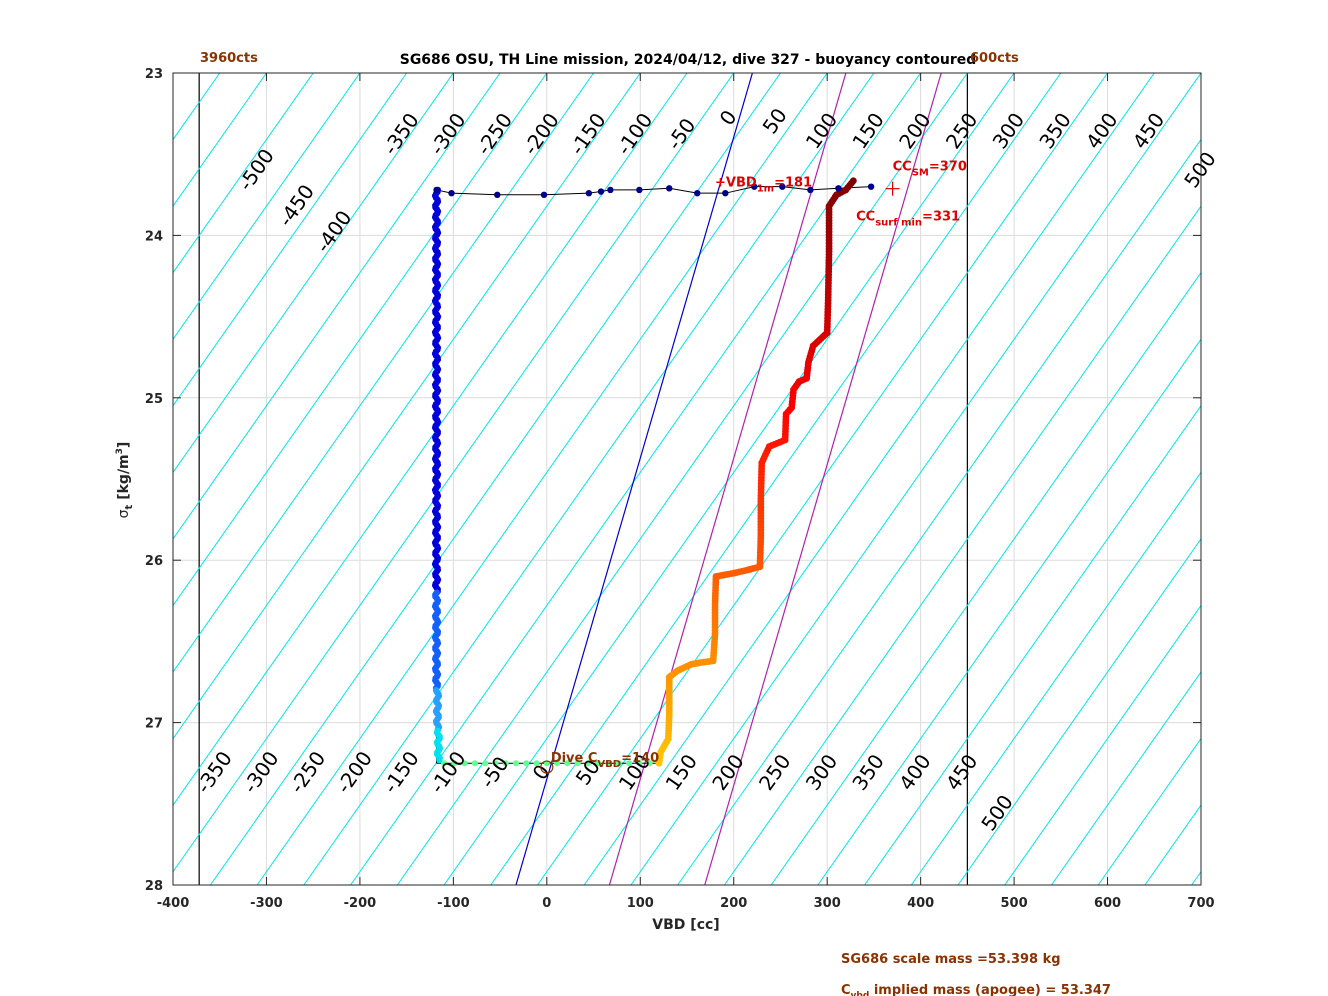 The height and width of the screenshot is (996, 1328). I want to click on x-tick-label: 500, so click(1014, 903).